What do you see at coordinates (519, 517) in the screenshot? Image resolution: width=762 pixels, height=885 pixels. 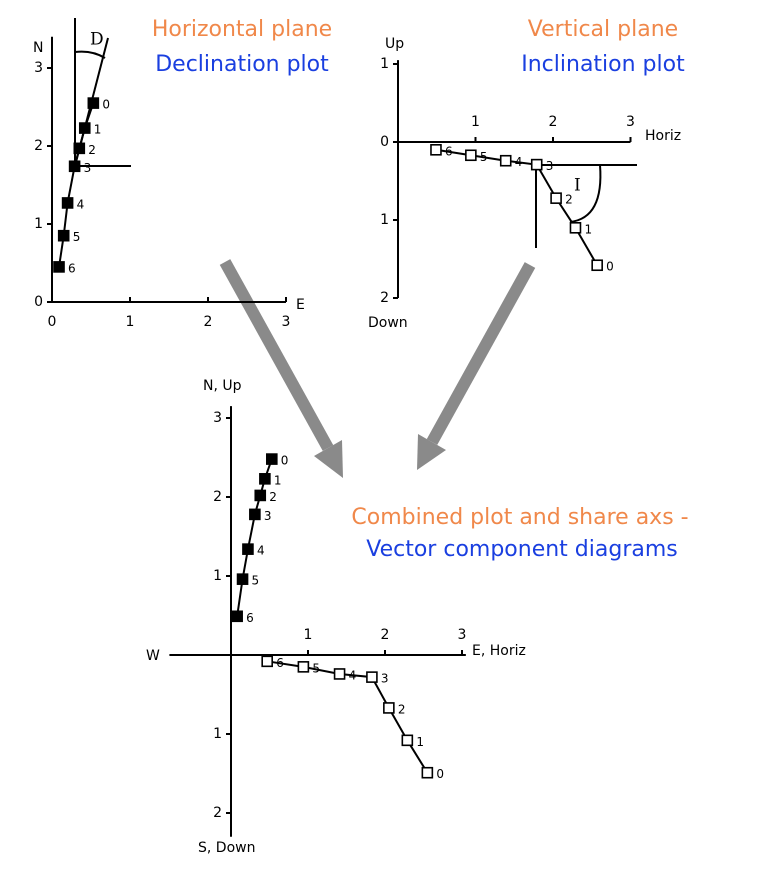 I see `title: Combined plot and share axs -` at bounding box center [519, 517].